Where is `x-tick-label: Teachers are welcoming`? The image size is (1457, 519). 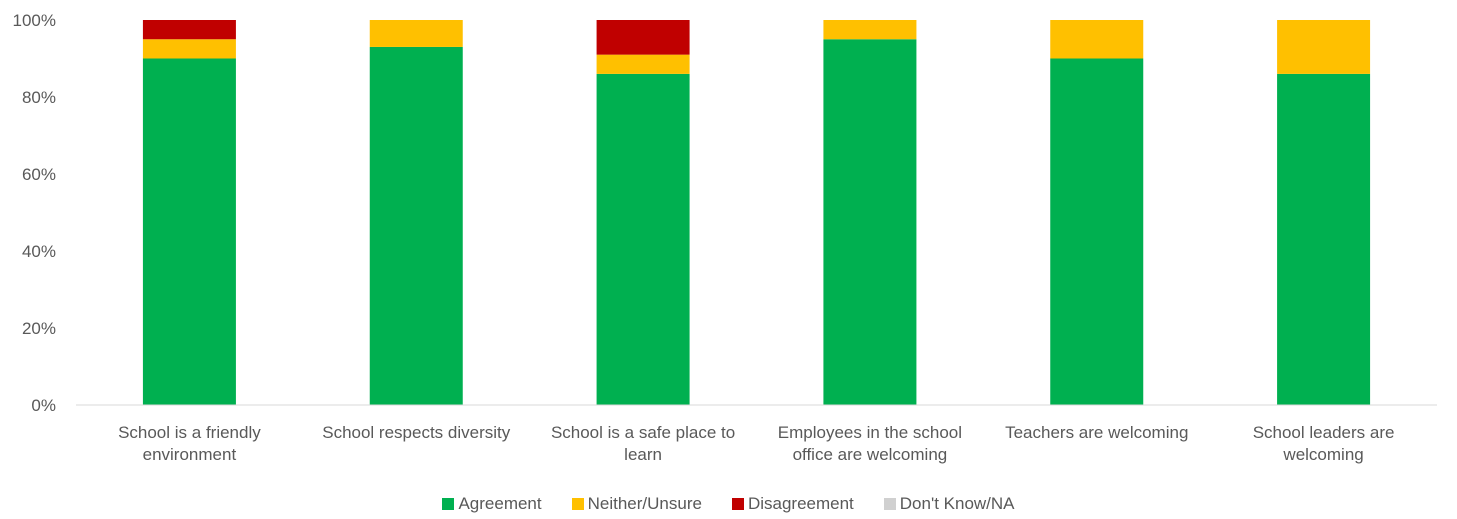 x-tick-label: Teachers are welcoming is located at coordinates (1096, 432).